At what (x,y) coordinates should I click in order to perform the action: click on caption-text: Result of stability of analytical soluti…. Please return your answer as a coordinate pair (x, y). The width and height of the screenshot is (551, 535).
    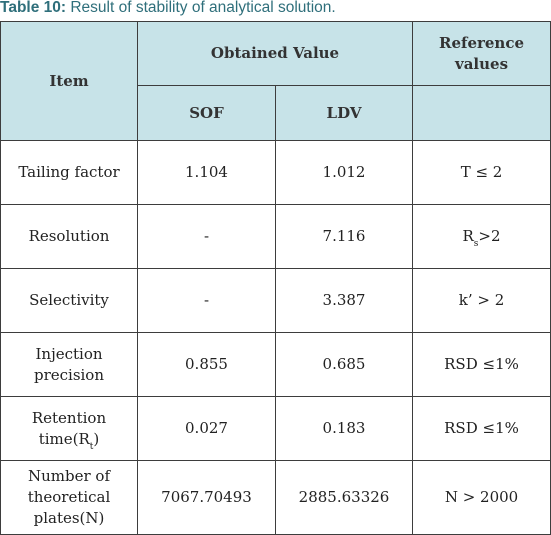
    Looking at the image, I should click on (201, 8).